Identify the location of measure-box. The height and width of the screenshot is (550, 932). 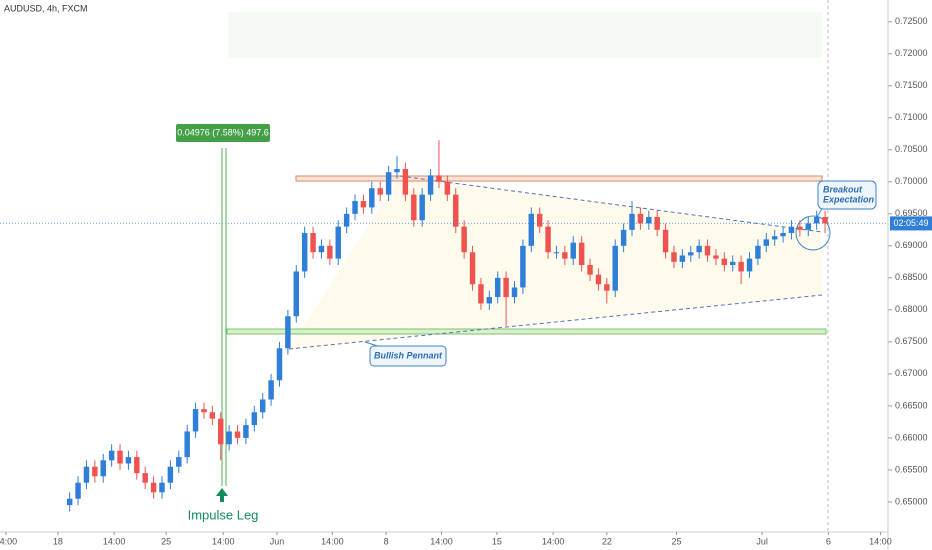
(223, 133).